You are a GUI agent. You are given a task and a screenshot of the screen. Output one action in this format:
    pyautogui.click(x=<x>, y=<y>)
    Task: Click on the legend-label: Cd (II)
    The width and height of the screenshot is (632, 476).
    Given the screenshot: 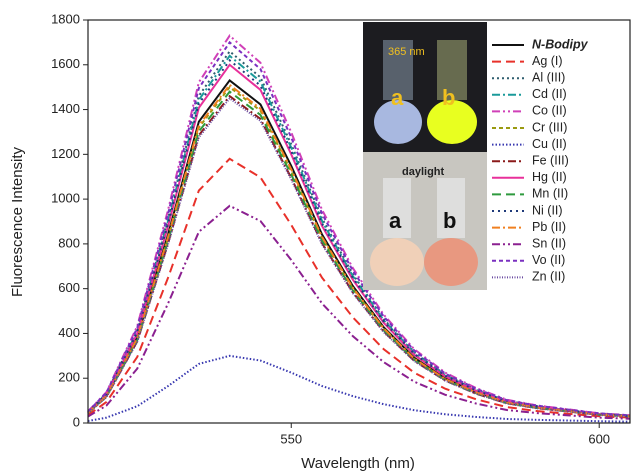 What is the action you would take?
    pyautogui.click(x=549, y=94)
    